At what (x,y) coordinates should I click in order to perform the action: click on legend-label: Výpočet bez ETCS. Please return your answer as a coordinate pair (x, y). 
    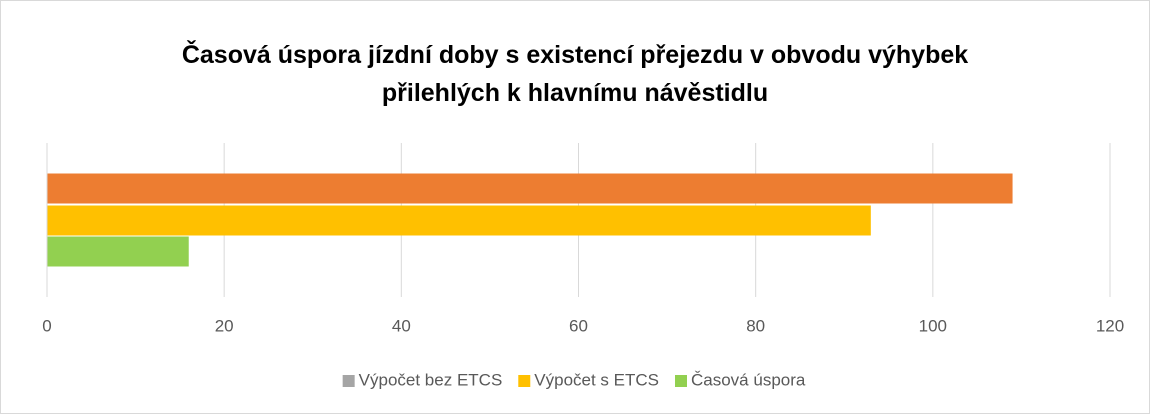
    Looking at the image, I should click on (431, 379).